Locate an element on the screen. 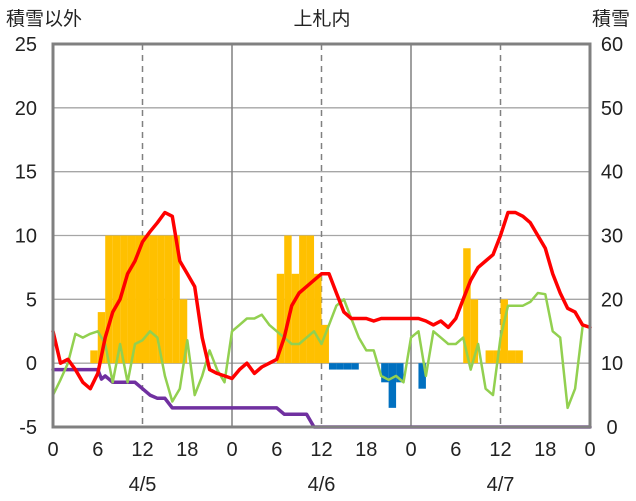  right-tick-label: 60 is located at coordinates (612, 45).